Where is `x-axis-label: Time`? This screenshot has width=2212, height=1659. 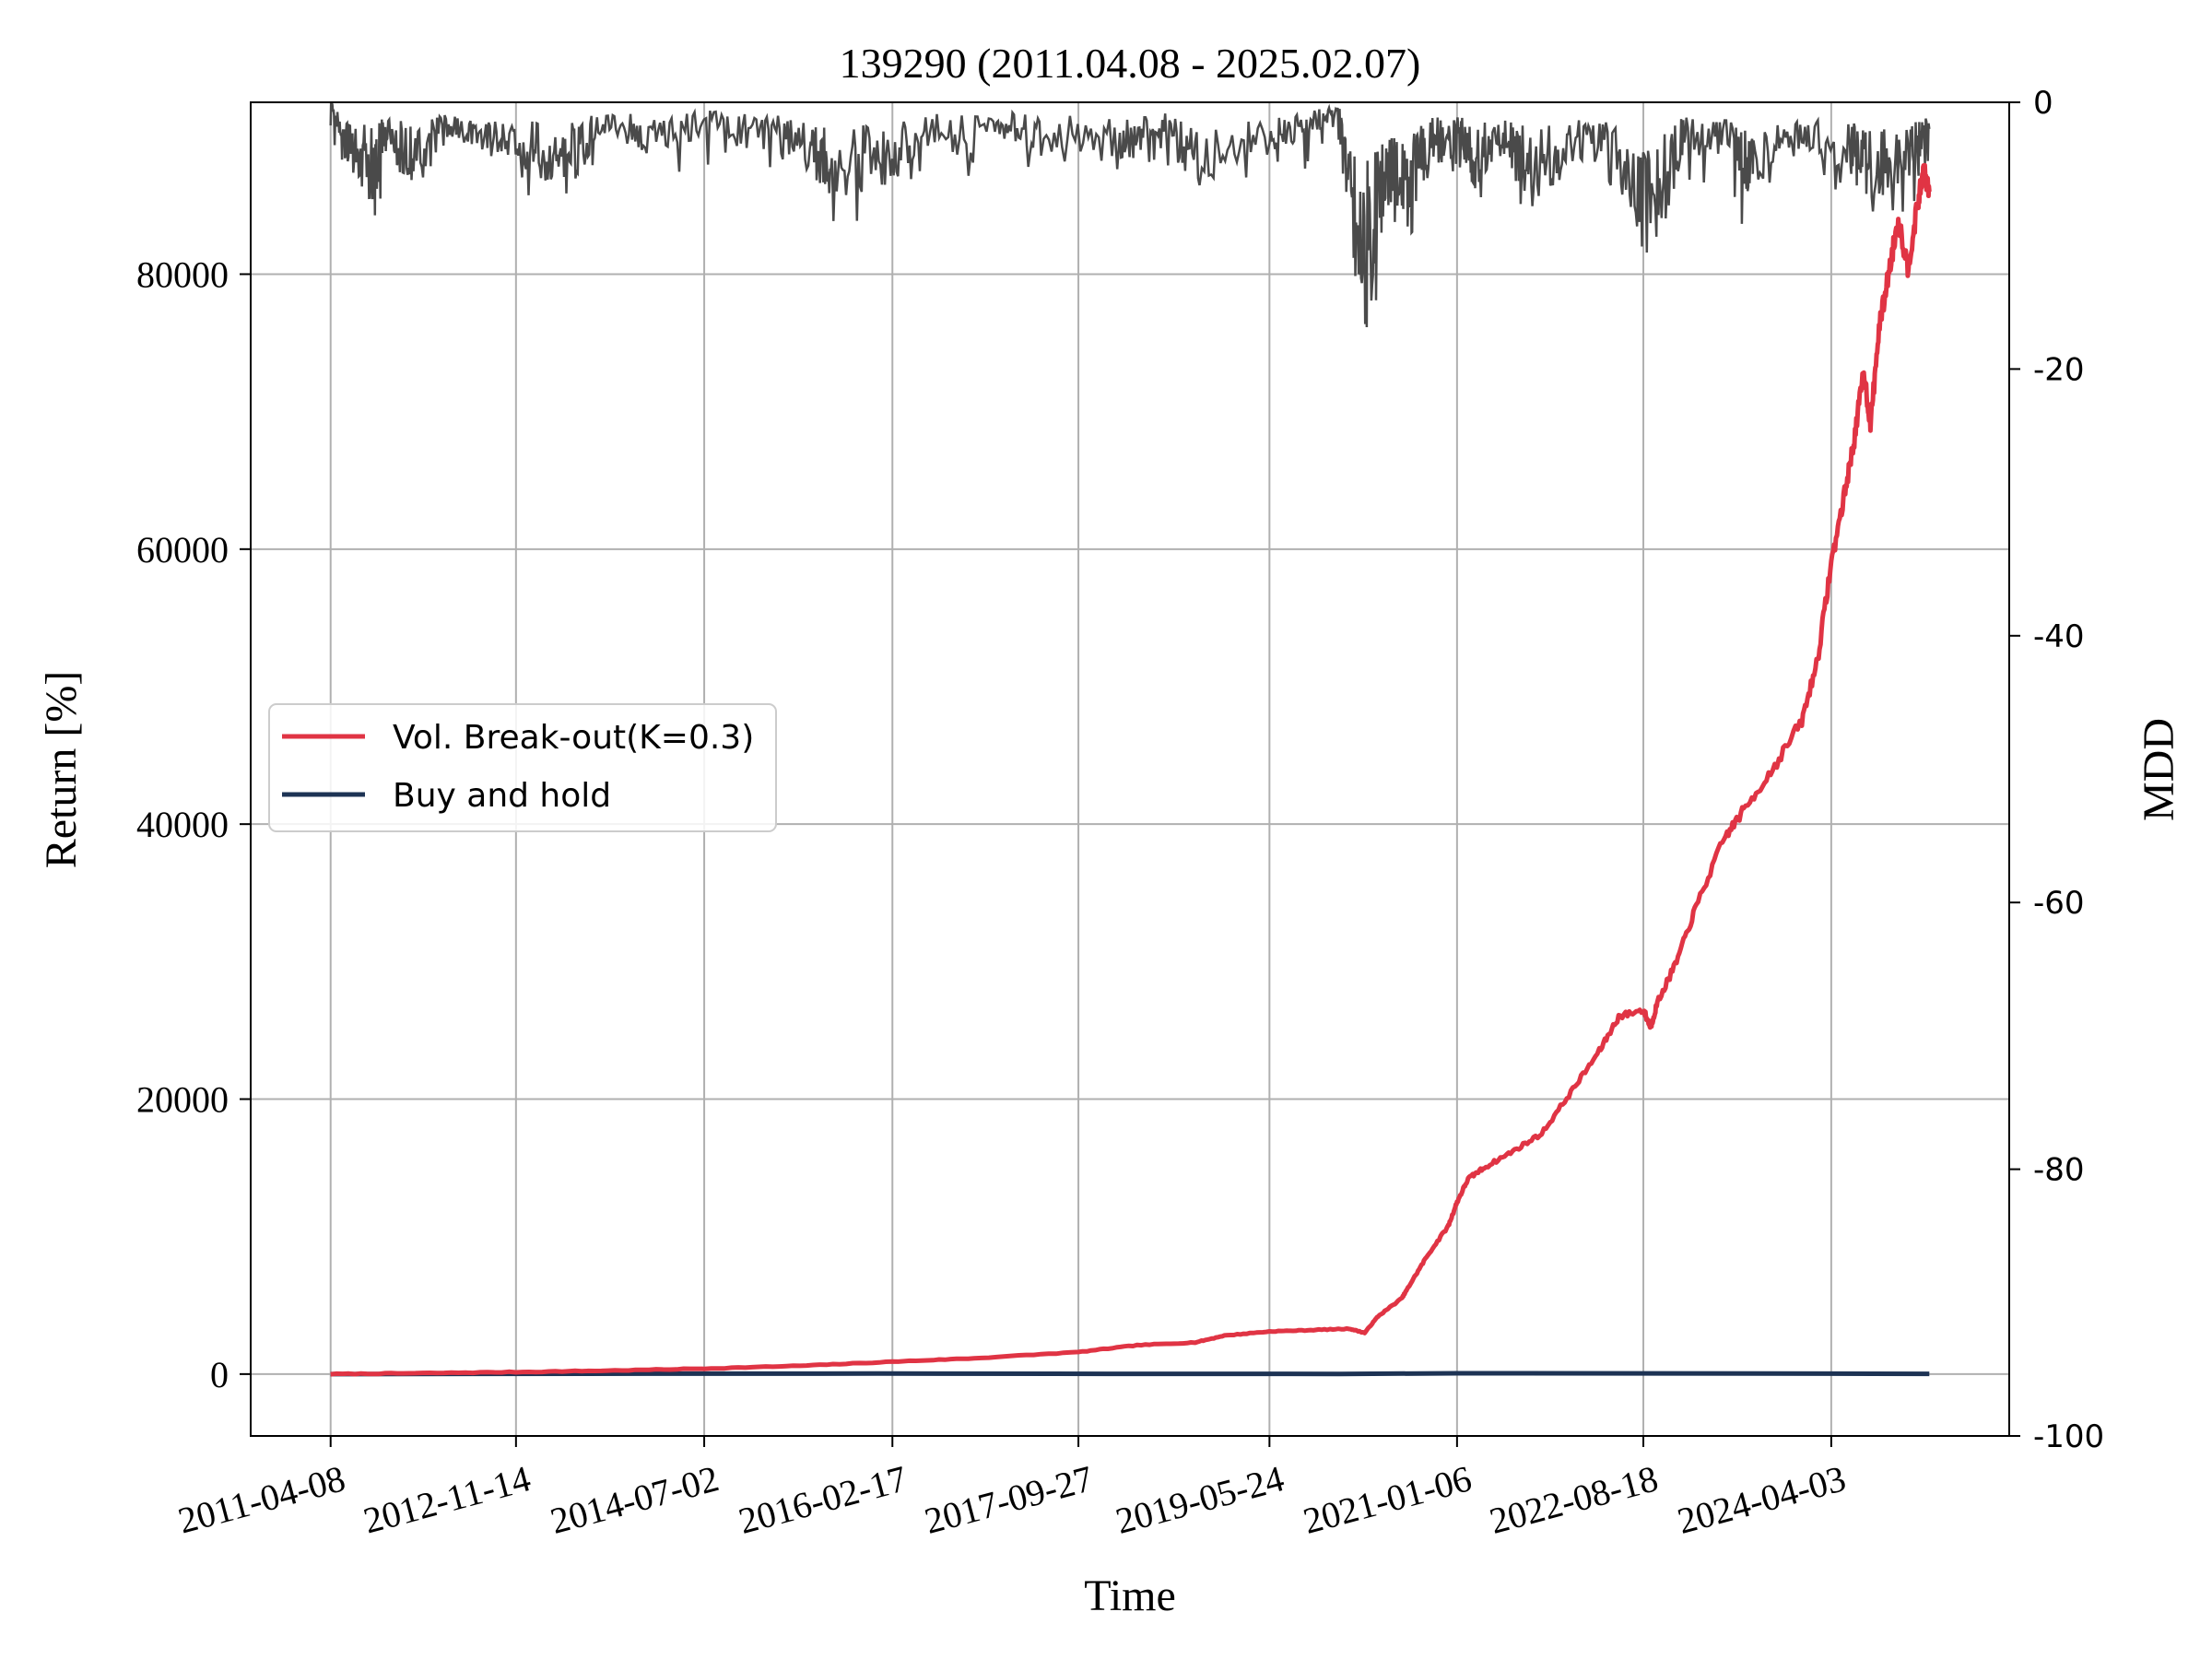 x-axis-label: Time is located at coordinates (1130, 1595).